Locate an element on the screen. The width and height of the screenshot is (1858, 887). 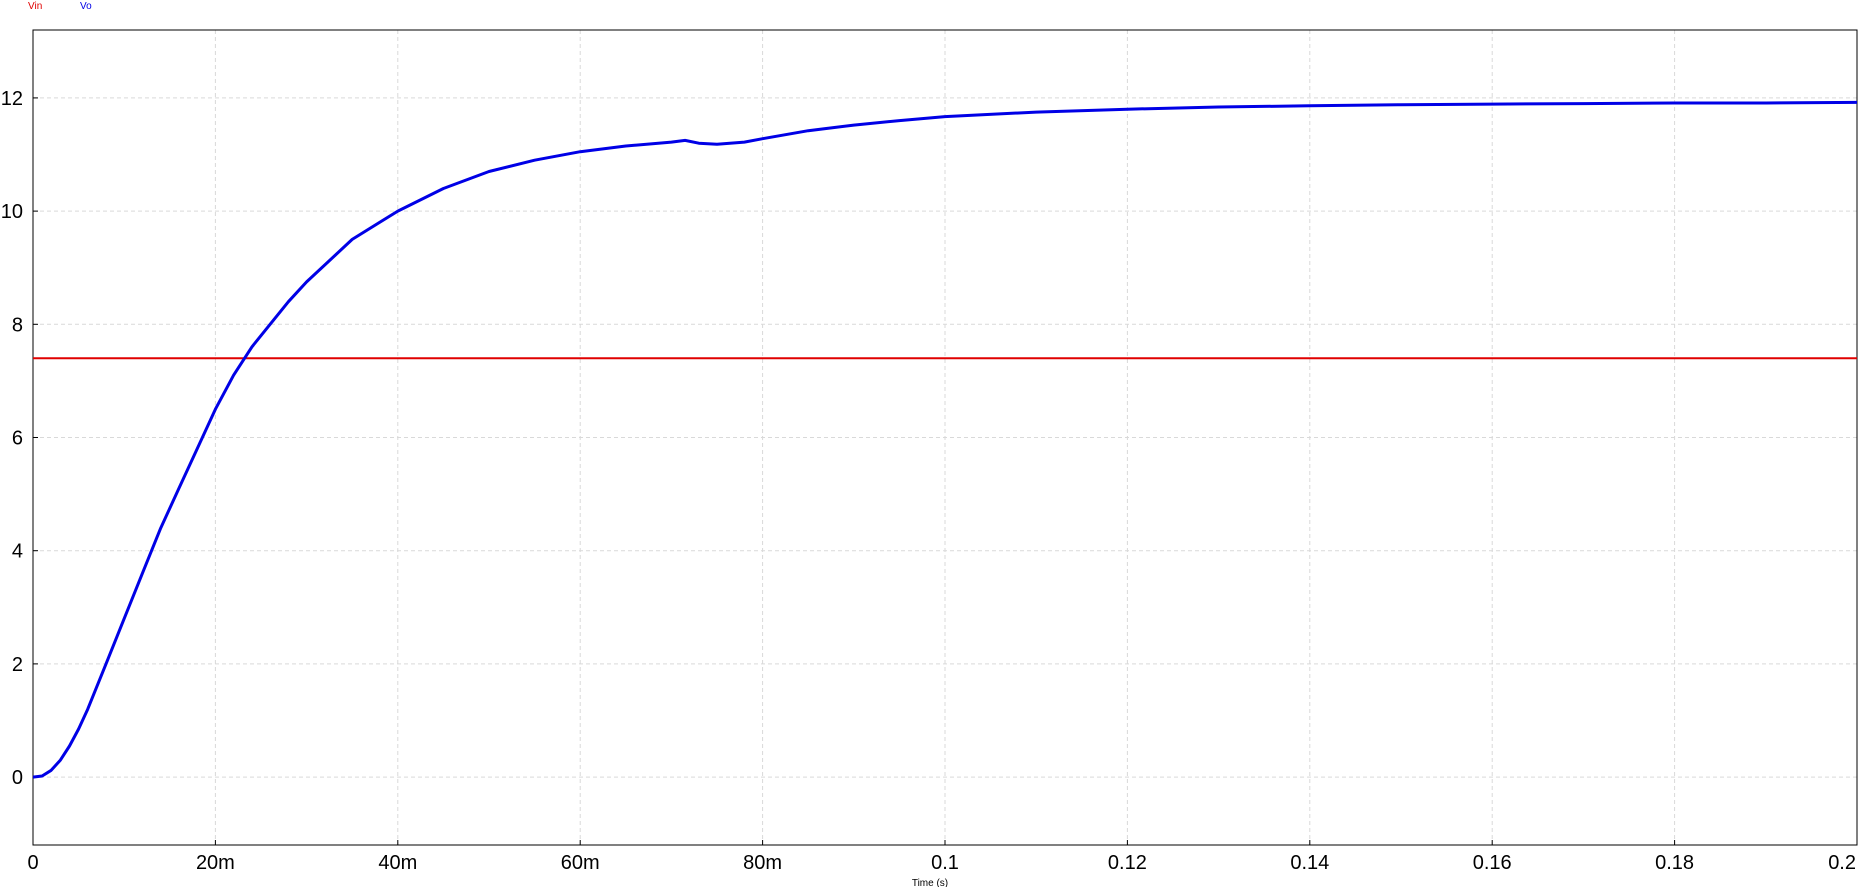
x-tick-label-1: 20m is located at coordinates (215, 863).